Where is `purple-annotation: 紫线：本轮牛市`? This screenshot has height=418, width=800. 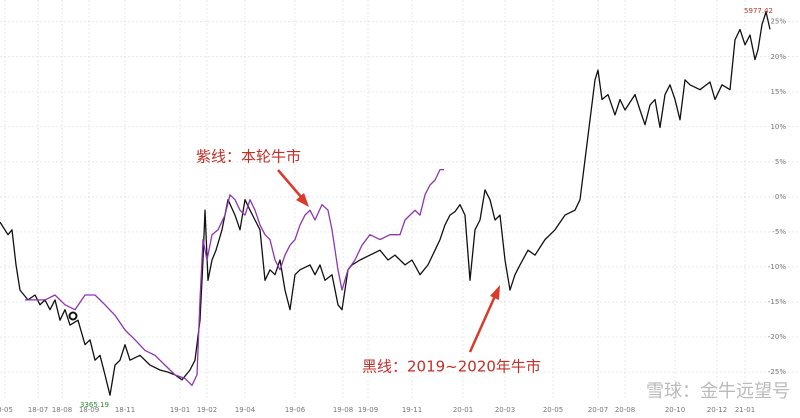 purple-annotation: 紫线：本轮牛市 is located at coordinates (248, 157).